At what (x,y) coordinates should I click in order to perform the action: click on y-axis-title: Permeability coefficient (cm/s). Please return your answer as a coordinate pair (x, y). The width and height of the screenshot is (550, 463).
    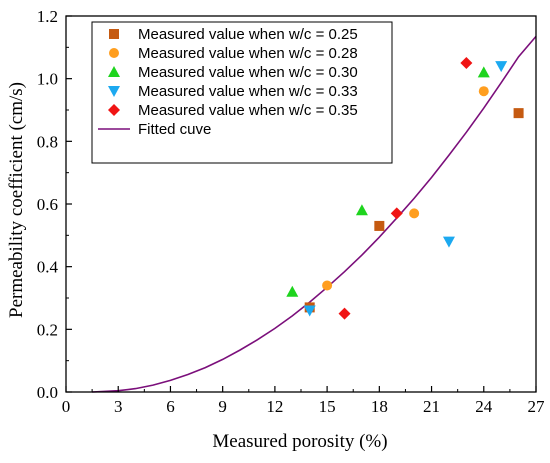
    Looking at the image, I should click on (16, 200).